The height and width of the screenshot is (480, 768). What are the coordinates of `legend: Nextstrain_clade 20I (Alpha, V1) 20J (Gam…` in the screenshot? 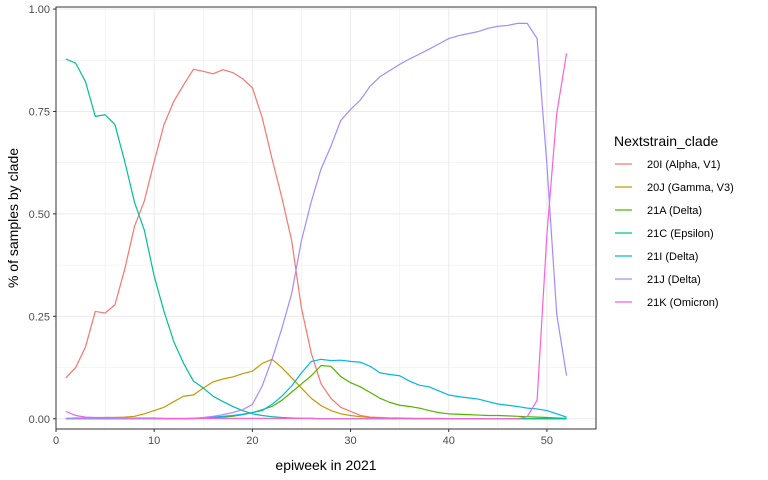 It's located at (674, 221).